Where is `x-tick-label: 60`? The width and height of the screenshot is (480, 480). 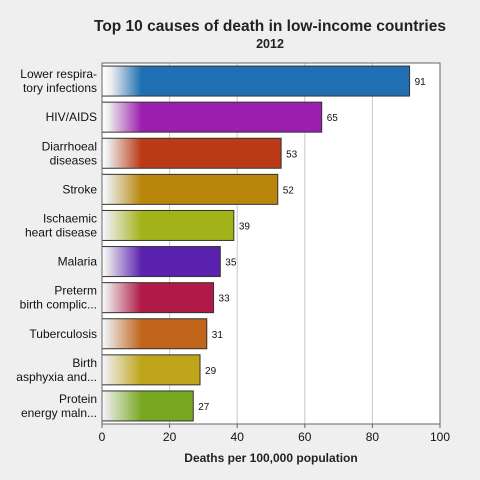 x-tick-label: 60 is located at coordinates (305, 437).